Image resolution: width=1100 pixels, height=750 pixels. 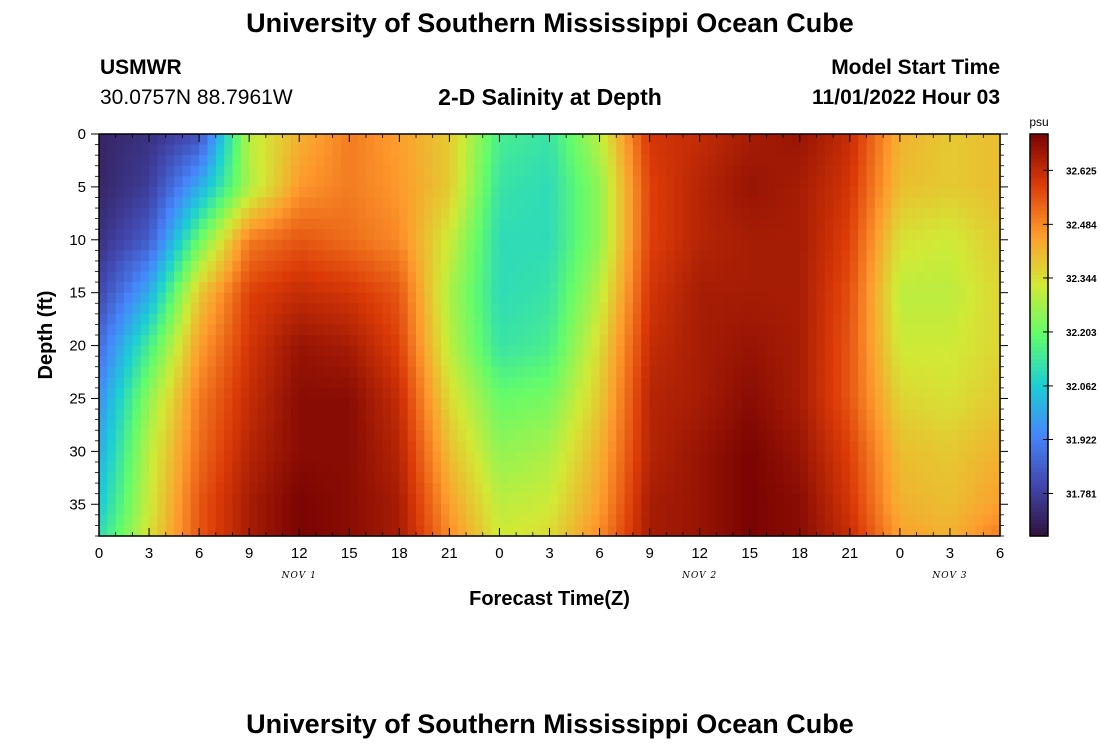 What do you see at coordinates (99, 553) in the screenshot?
I see `x-tick-label: 0` at bounding box center [99, 553].